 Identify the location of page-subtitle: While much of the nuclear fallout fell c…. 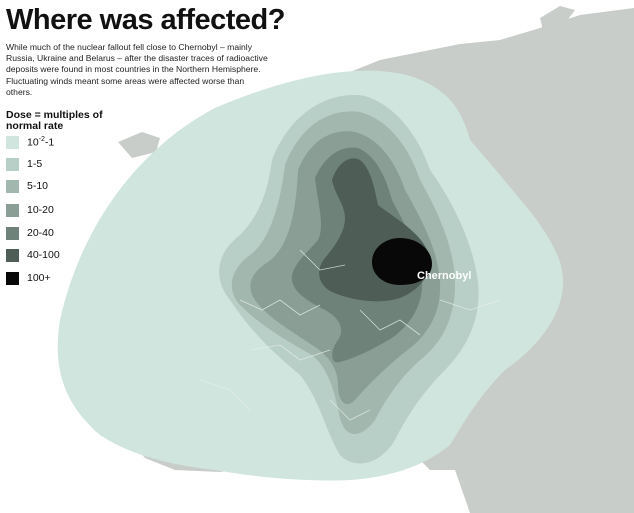
(137, 69).